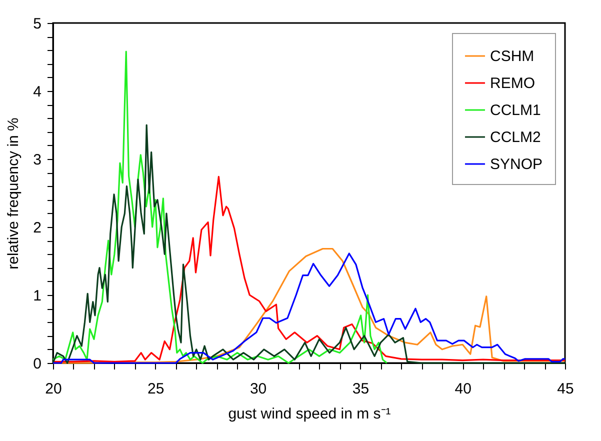 This screenshot has width=601, height=441. I want to click on legend-label: REMO, so click(512, 83).